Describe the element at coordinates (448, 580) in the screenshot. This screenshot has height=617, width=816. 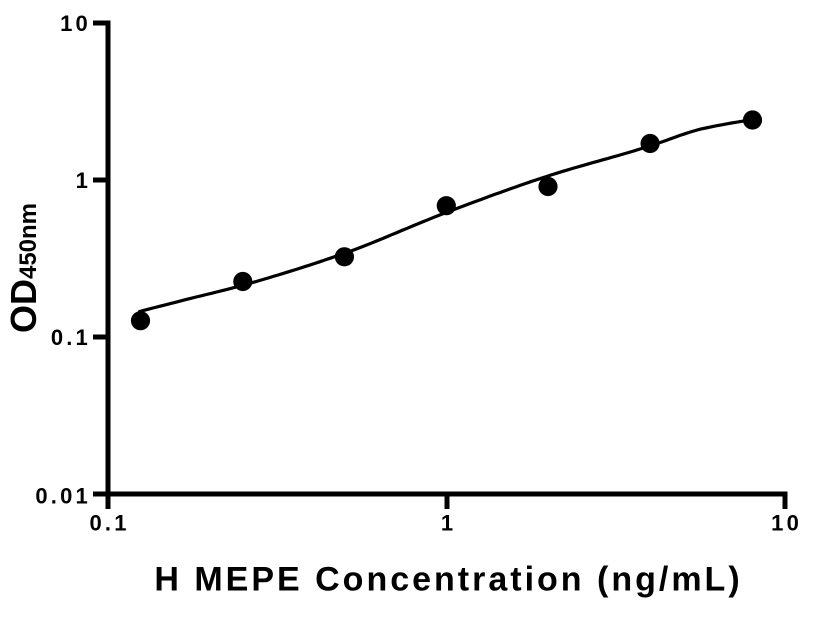
I see `svg-text: H MEPE Concentration (ng/mL)` at that location.